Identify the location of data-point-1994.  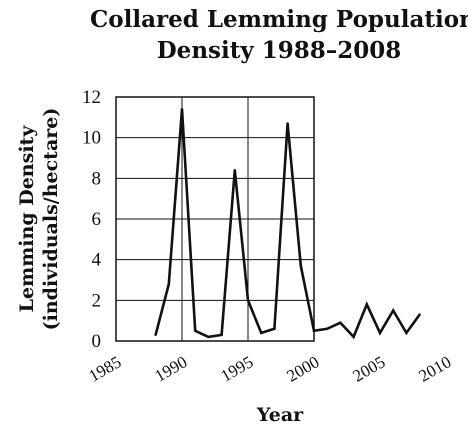
(234, 170).